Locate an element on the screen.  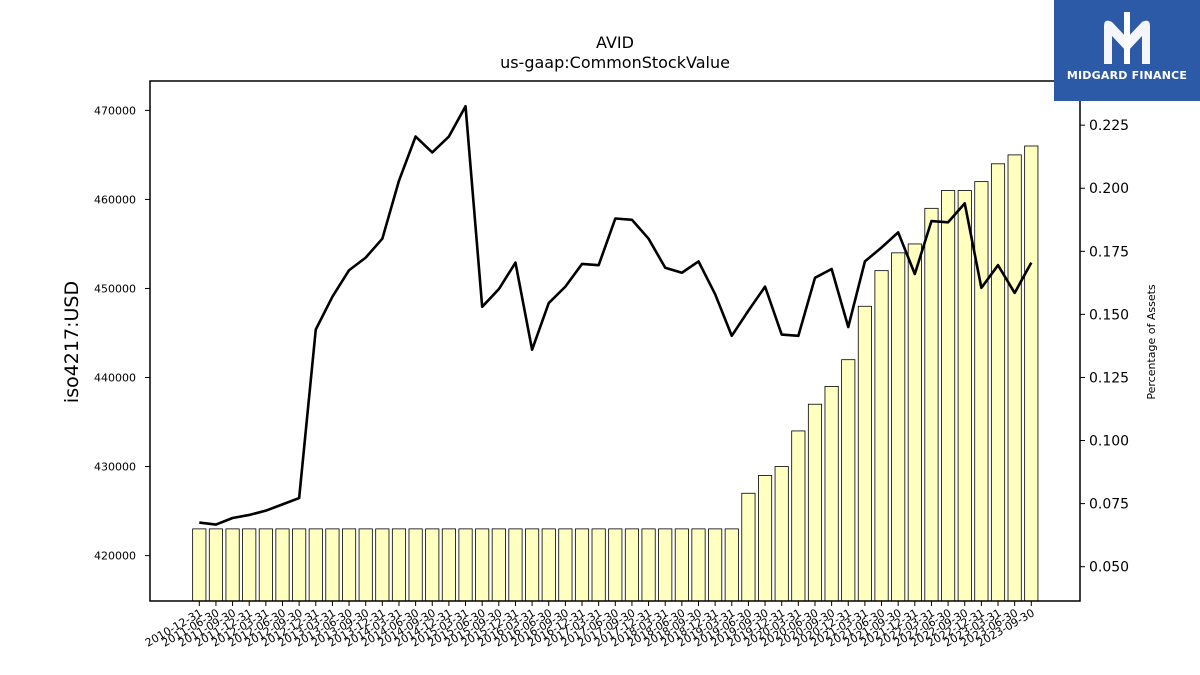
y2-tick-label: 0.200 is located at coordinates (1109, 189).